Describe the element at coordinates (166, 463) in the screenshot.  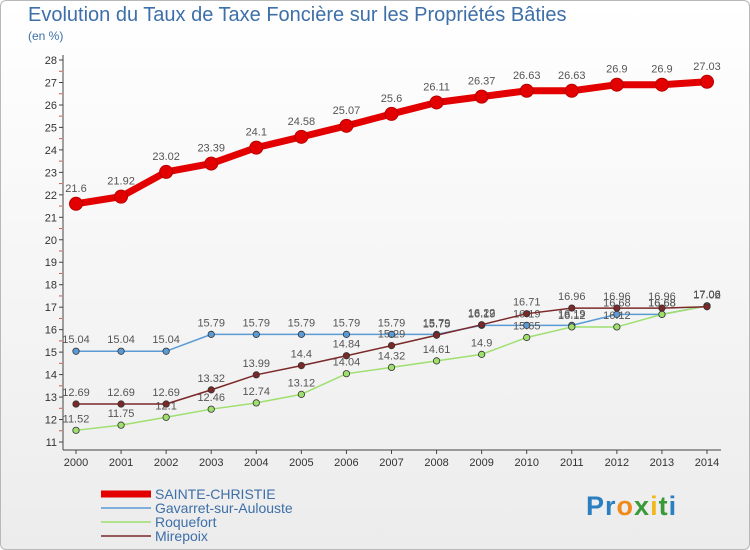
I see `x-tick-label: 2002` at that location.